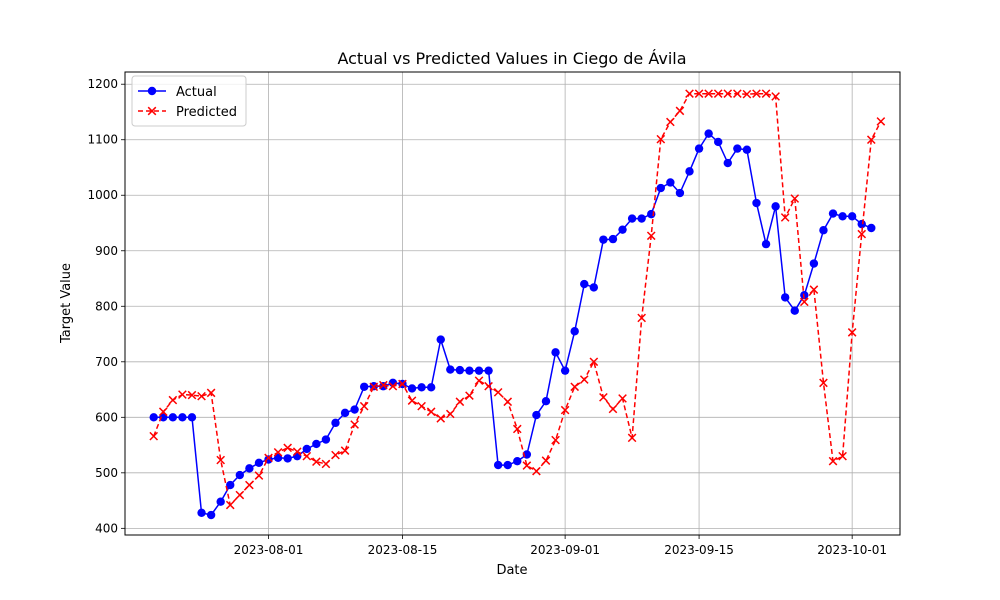 This screenshot has width=1000, height=600. I want to click on legend-box, so click(189, 101).